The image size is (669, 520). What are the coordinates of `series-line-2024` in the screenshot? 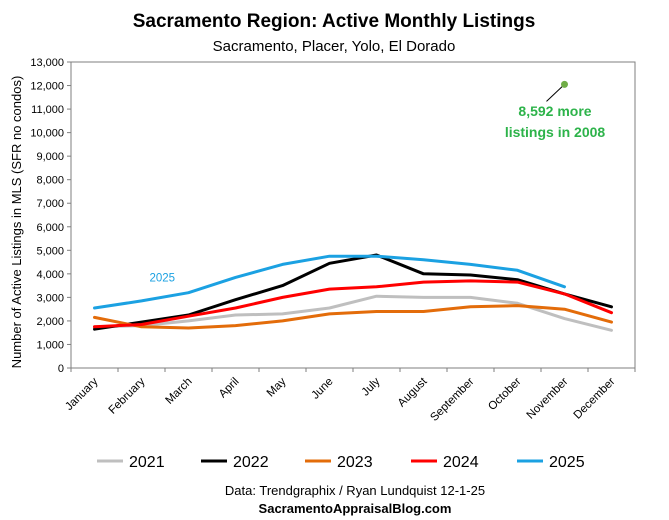 It's located at (353, 304).